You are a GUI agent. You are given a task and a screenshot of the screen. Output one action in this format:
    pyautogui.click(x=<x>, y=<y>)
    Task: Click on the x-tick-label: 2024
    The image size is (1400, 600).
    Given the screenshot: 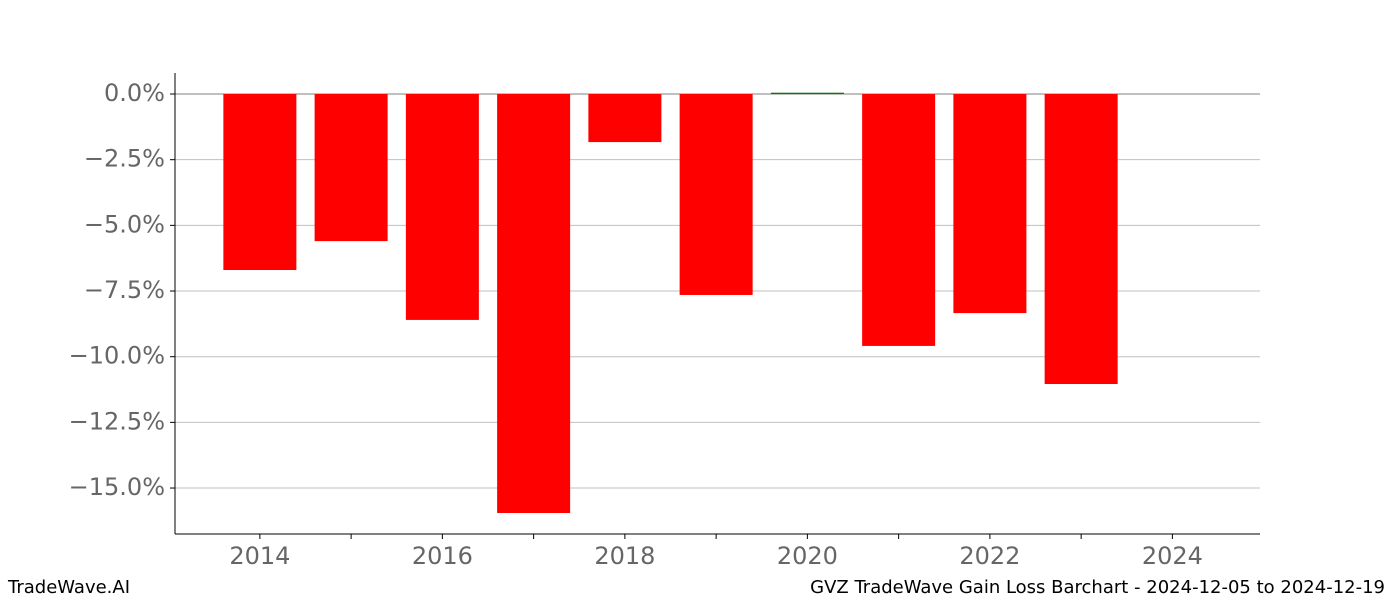 What is the action you would take?
    pyautogui.click(x=1172, y=556)
    